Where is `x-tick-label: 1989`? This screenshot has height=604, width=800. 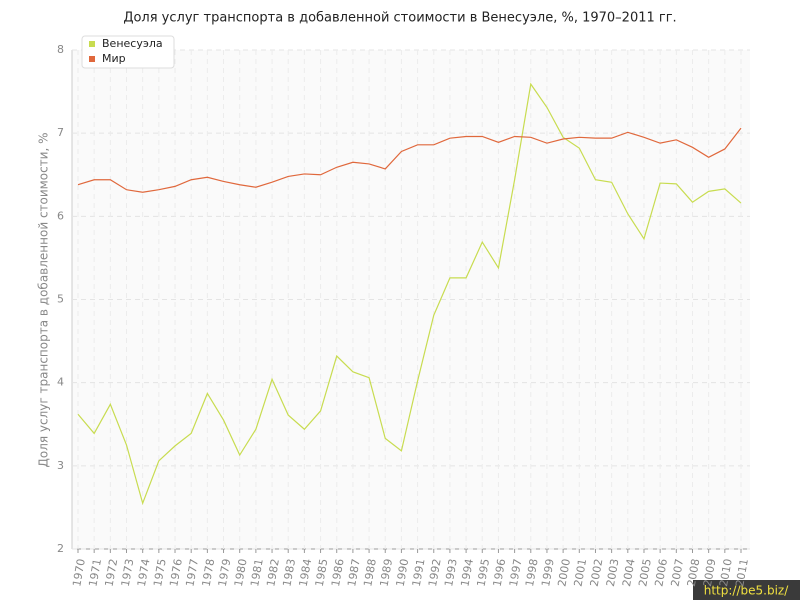 x-tick-label: 1989 is located at coordinates (386, 573).